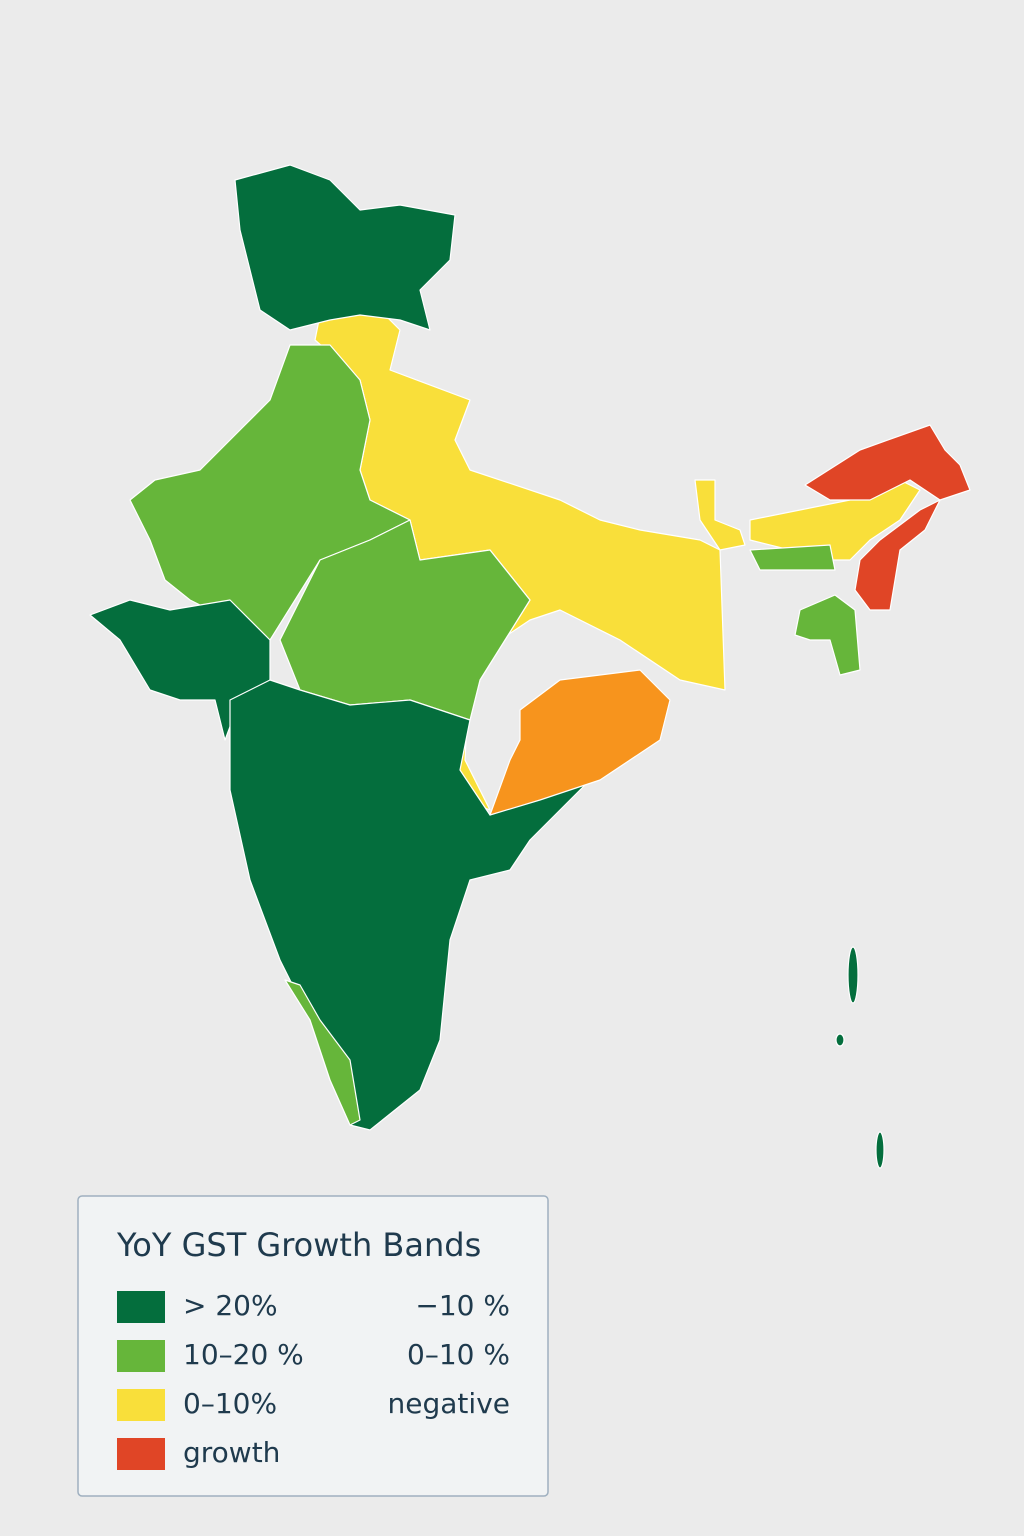 This screenshot has height=1536, width=1024. Describe the element at coordinates (243, 1354) in the screenshot. I see `legend-label: 10–20 %` at that location.